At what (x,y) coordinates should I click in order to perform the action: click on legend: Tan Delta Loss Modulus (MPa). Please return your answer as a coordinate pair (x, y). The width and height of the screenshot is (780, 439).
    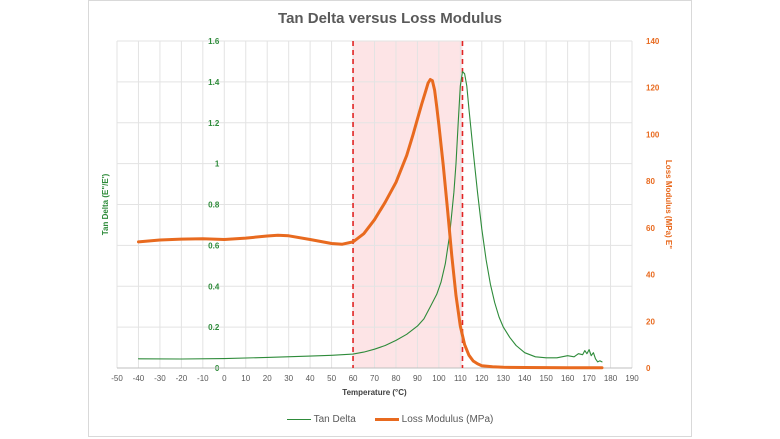
    Looking at the image, I should click on (390, 419).